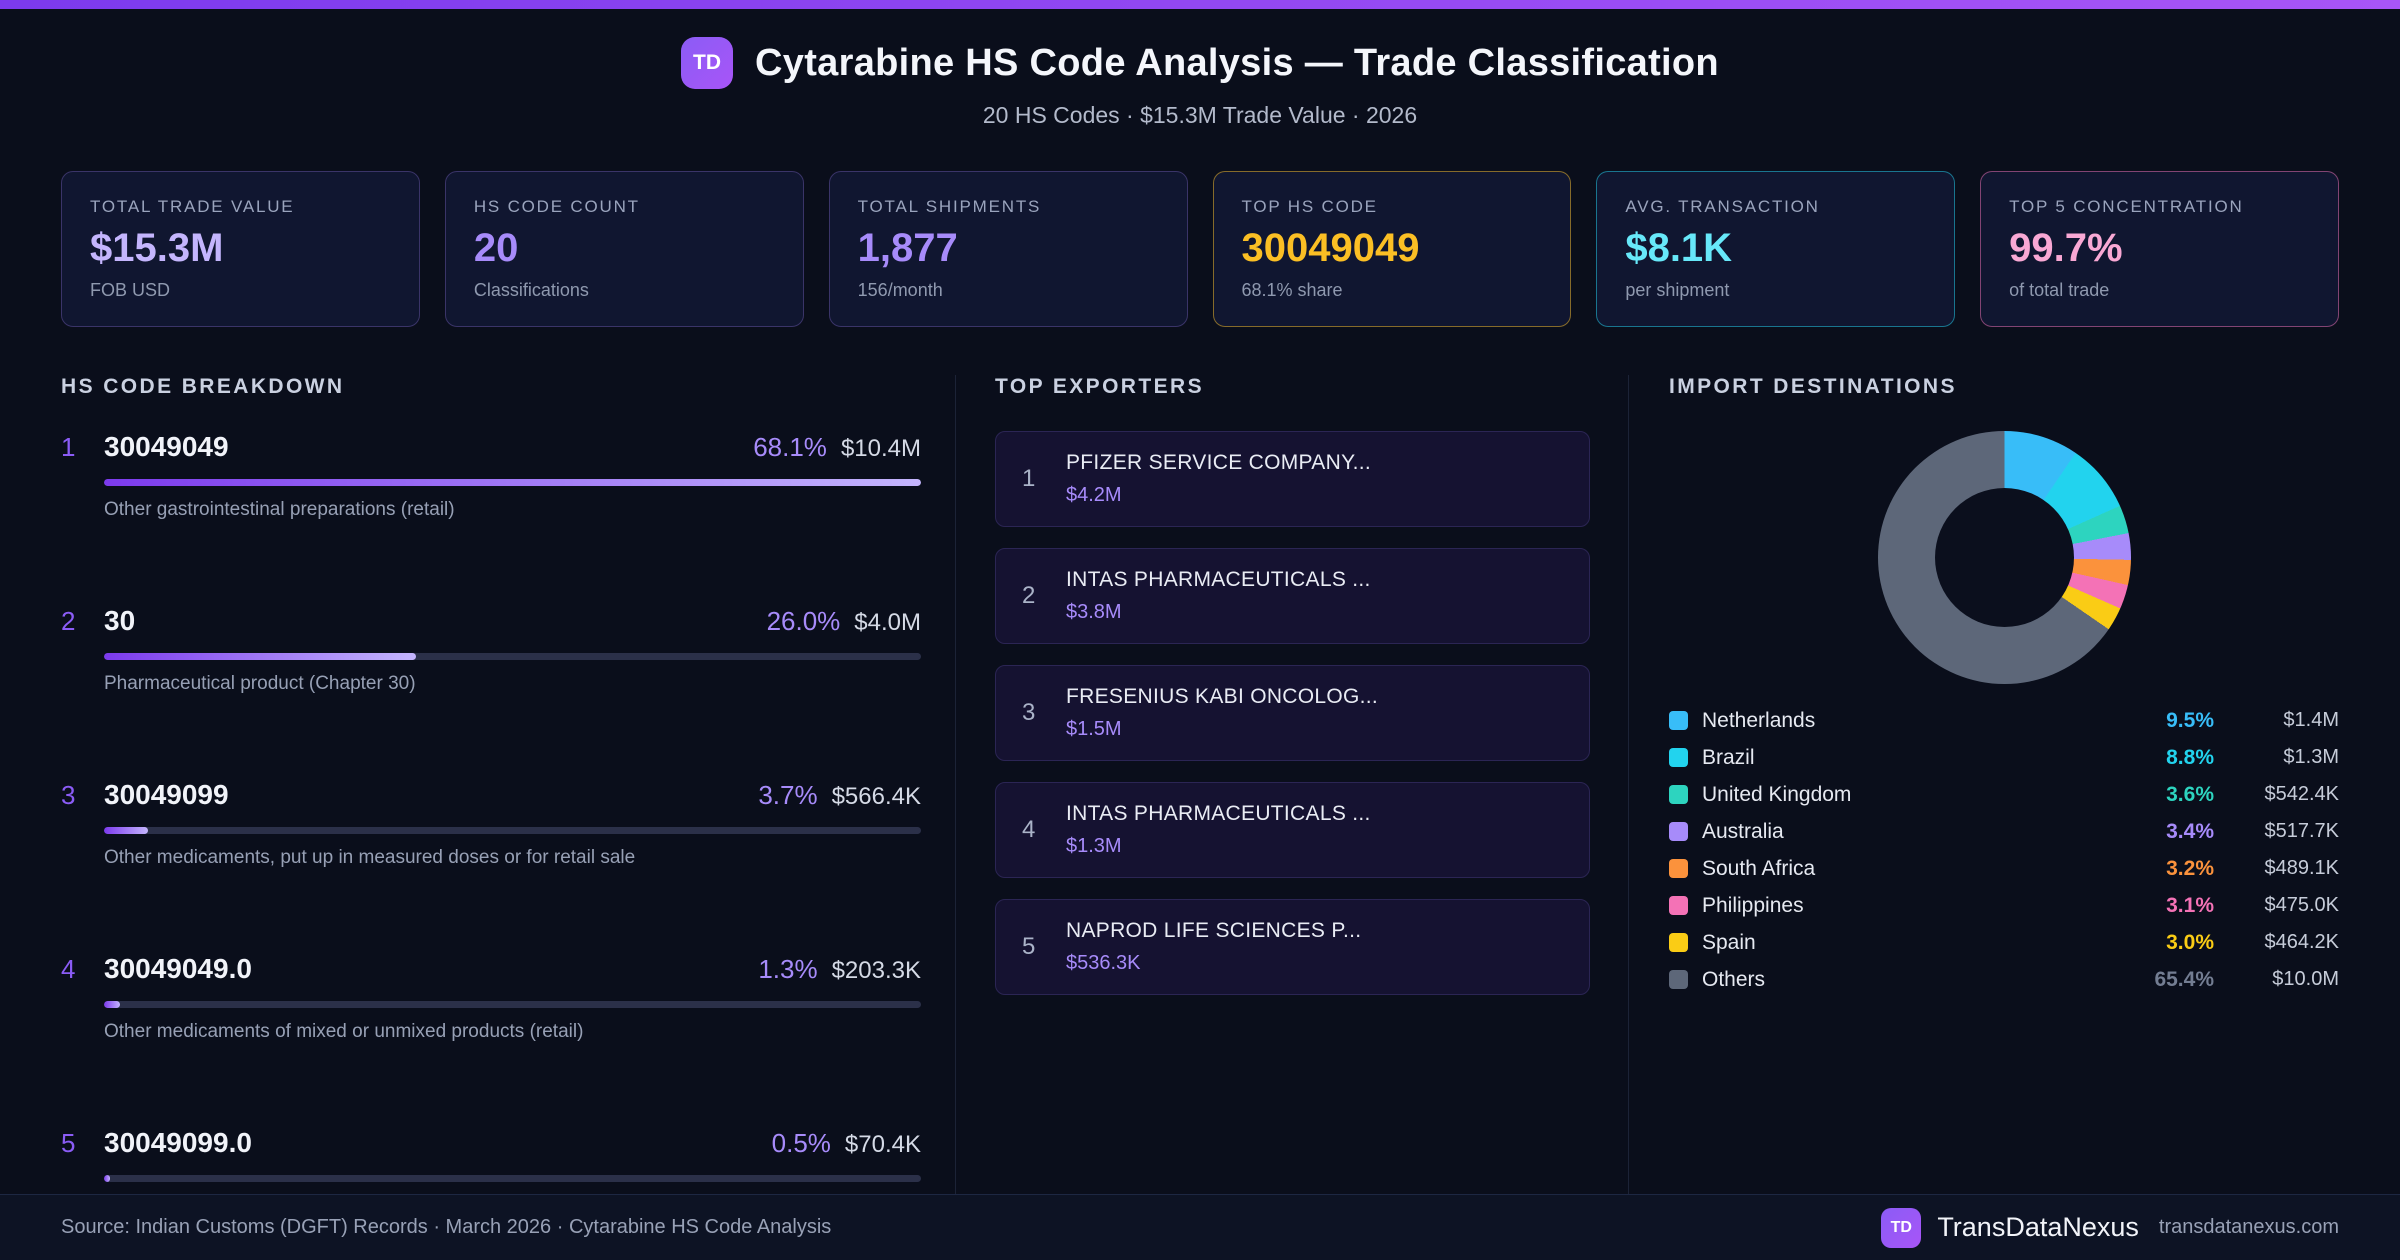 This screenshot has width=2400, height=1260. What do you see at coordinates (1901, 1227) in the screenshot?
I see `brand-logo: TD` at bounding box center [1901, 1227].